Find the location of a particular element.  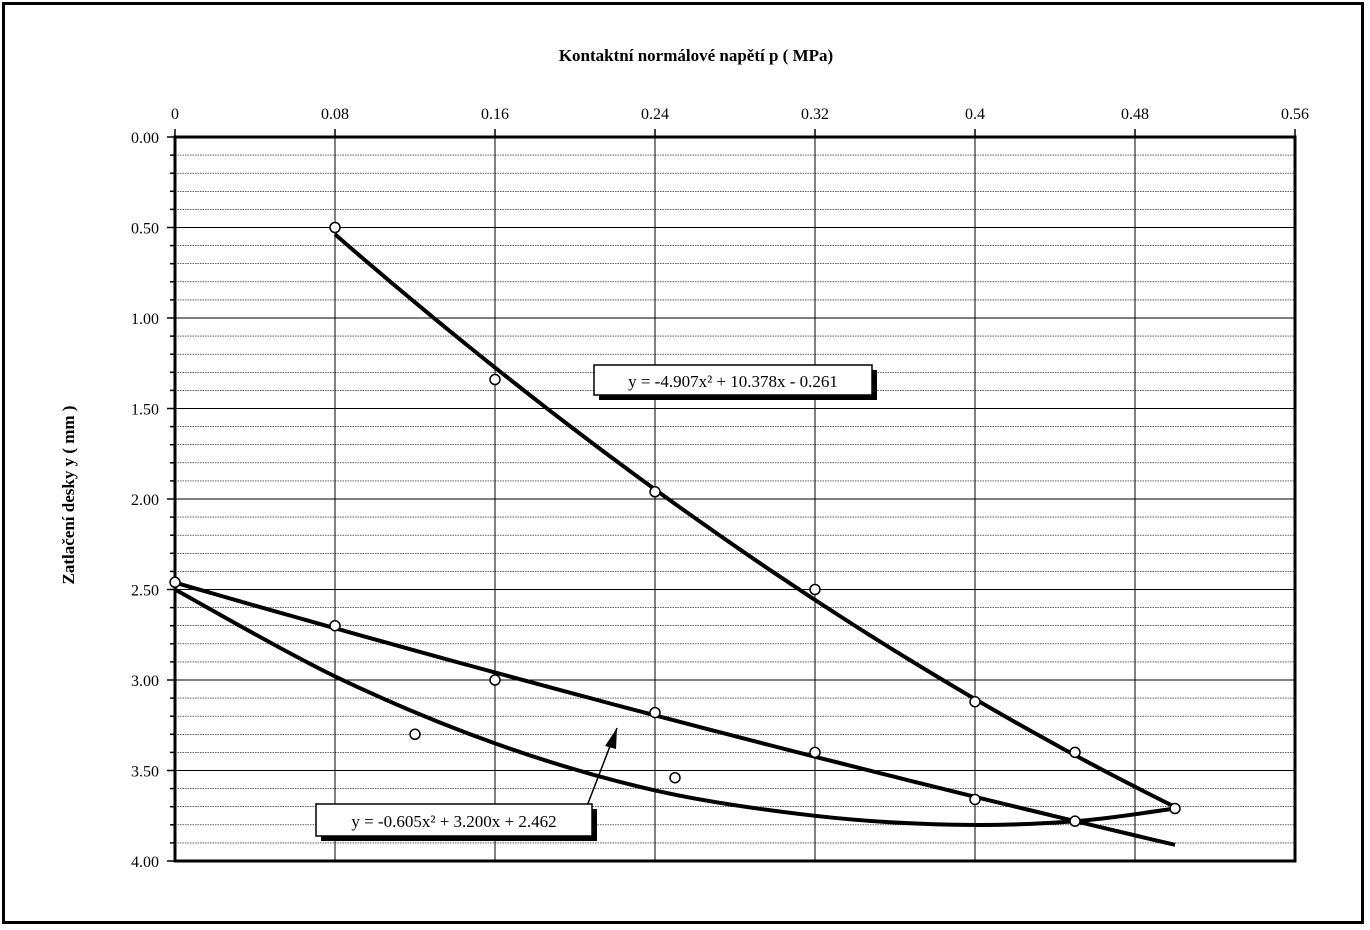

x-tick-label: 0.16 is located at coordinates (495, 114).